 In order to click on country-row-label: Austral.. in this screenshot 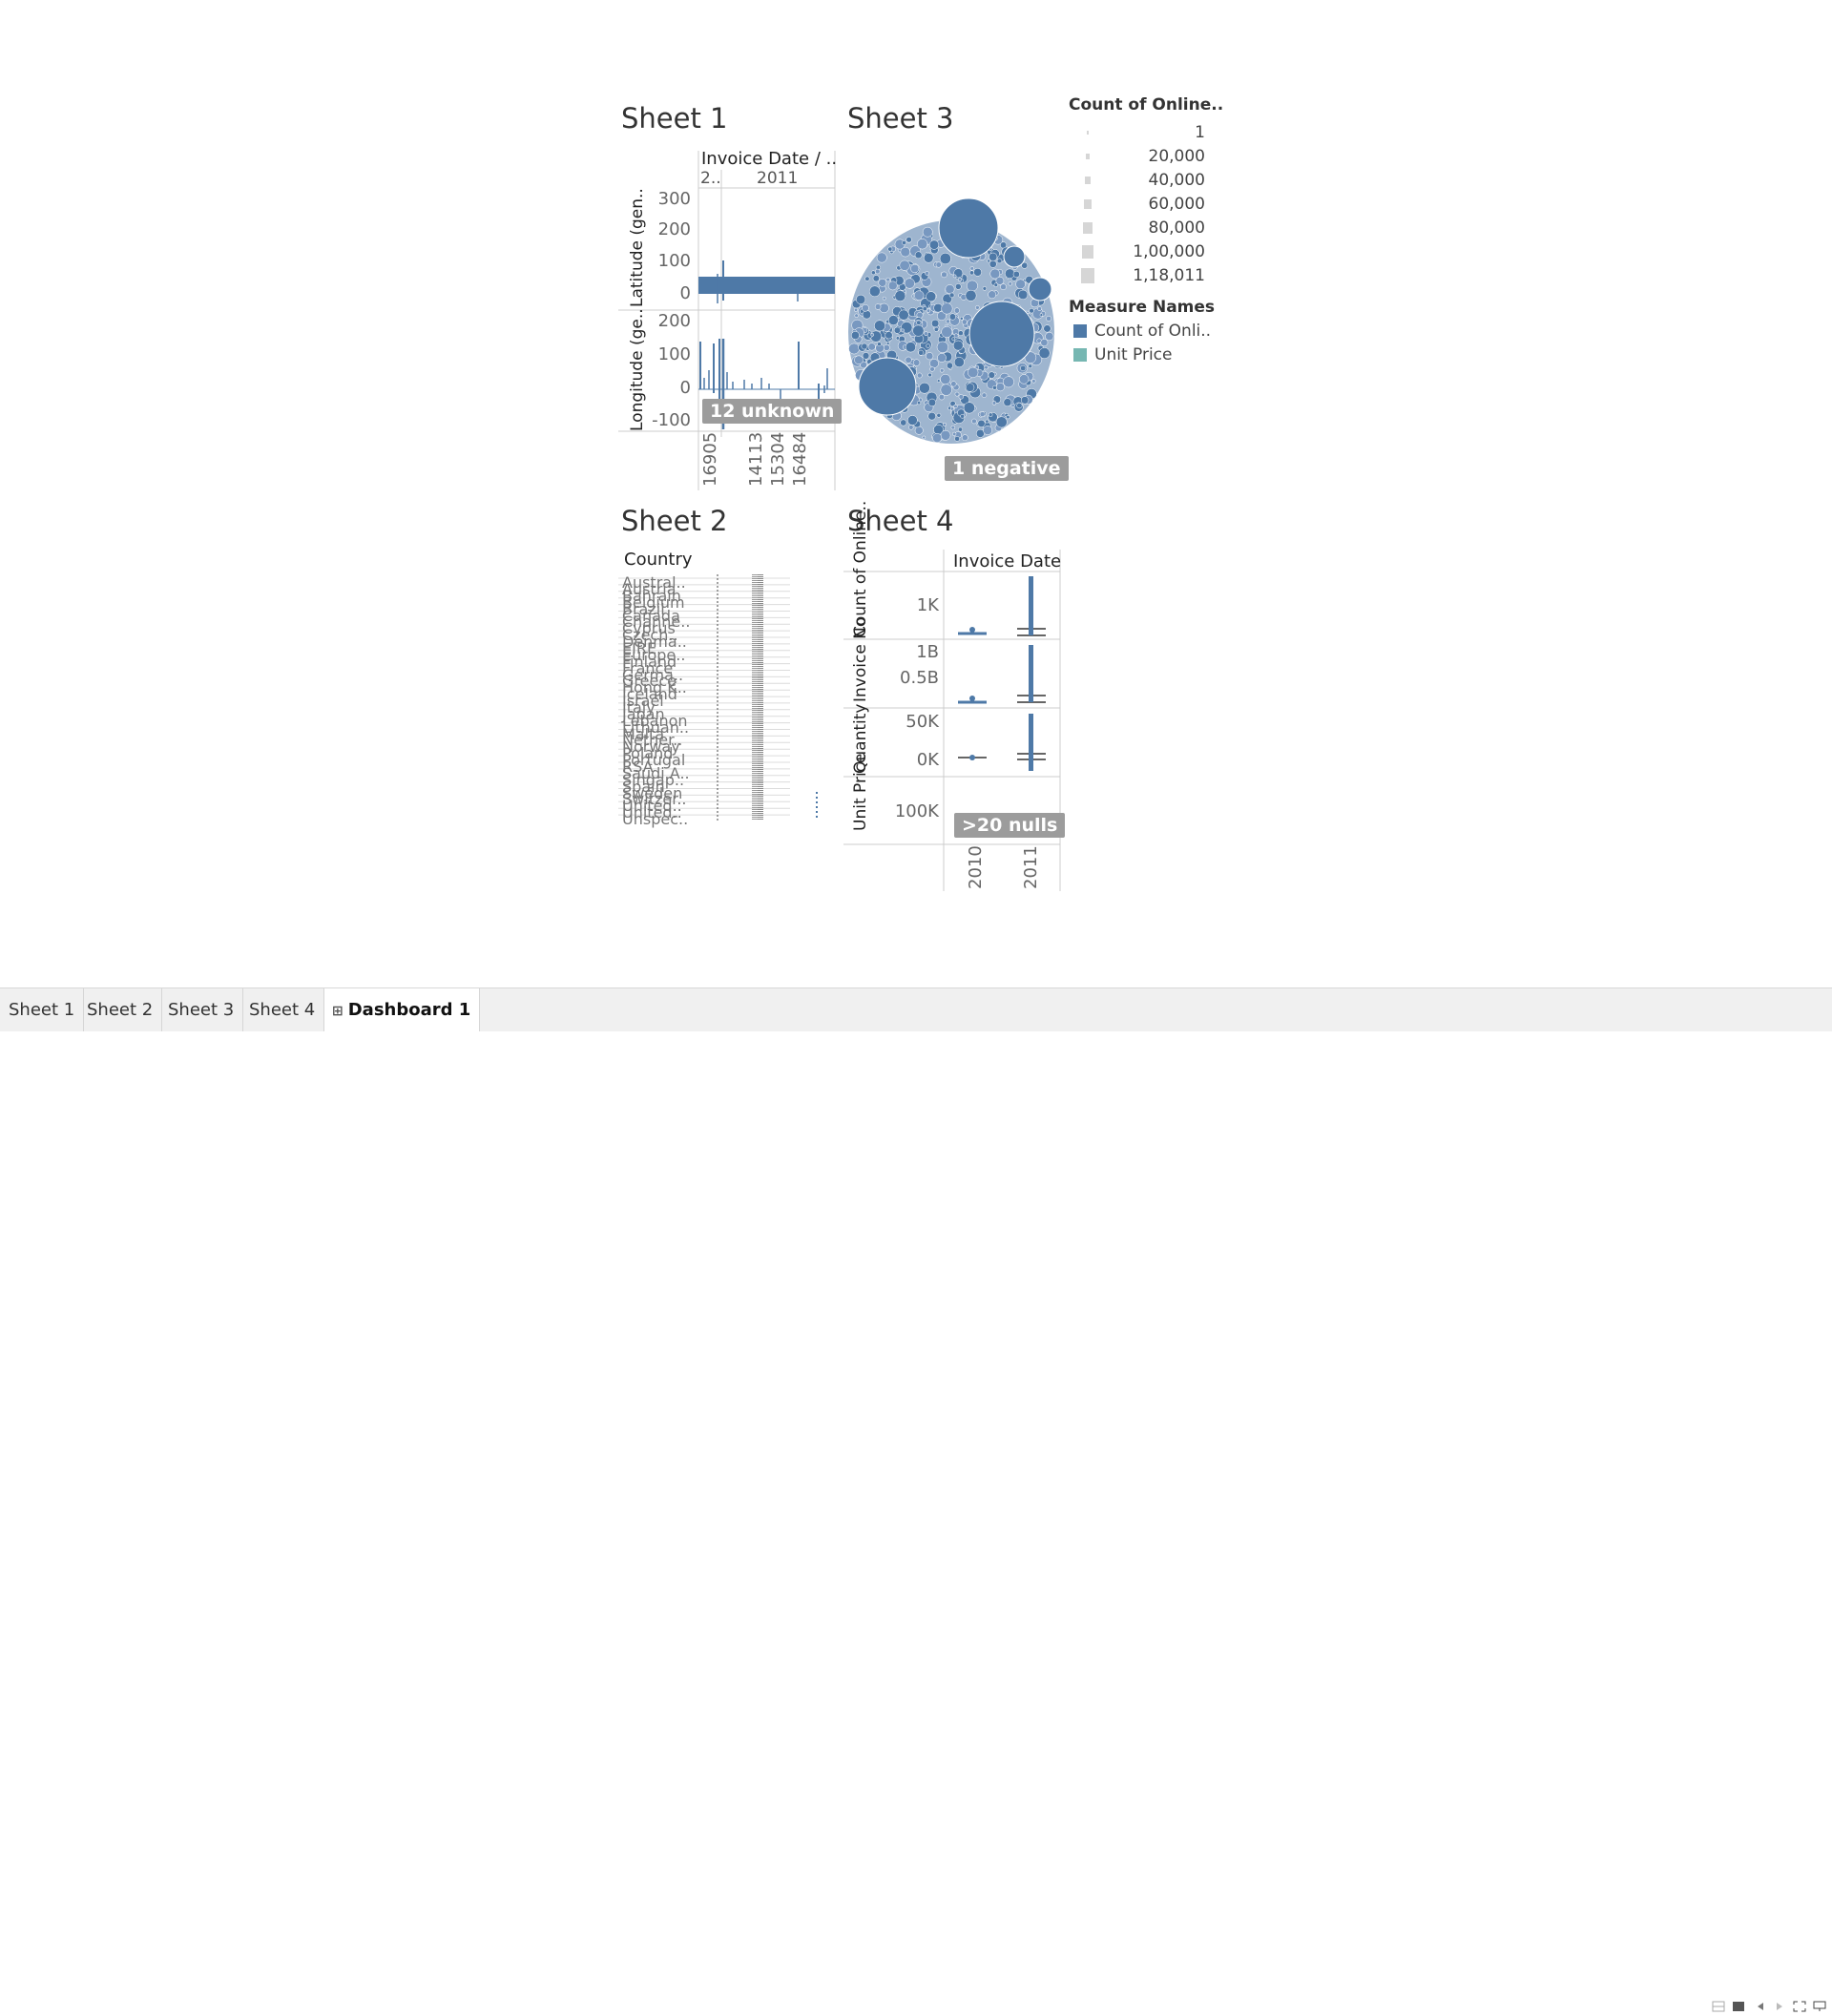, I will do `click(654, 582)`.